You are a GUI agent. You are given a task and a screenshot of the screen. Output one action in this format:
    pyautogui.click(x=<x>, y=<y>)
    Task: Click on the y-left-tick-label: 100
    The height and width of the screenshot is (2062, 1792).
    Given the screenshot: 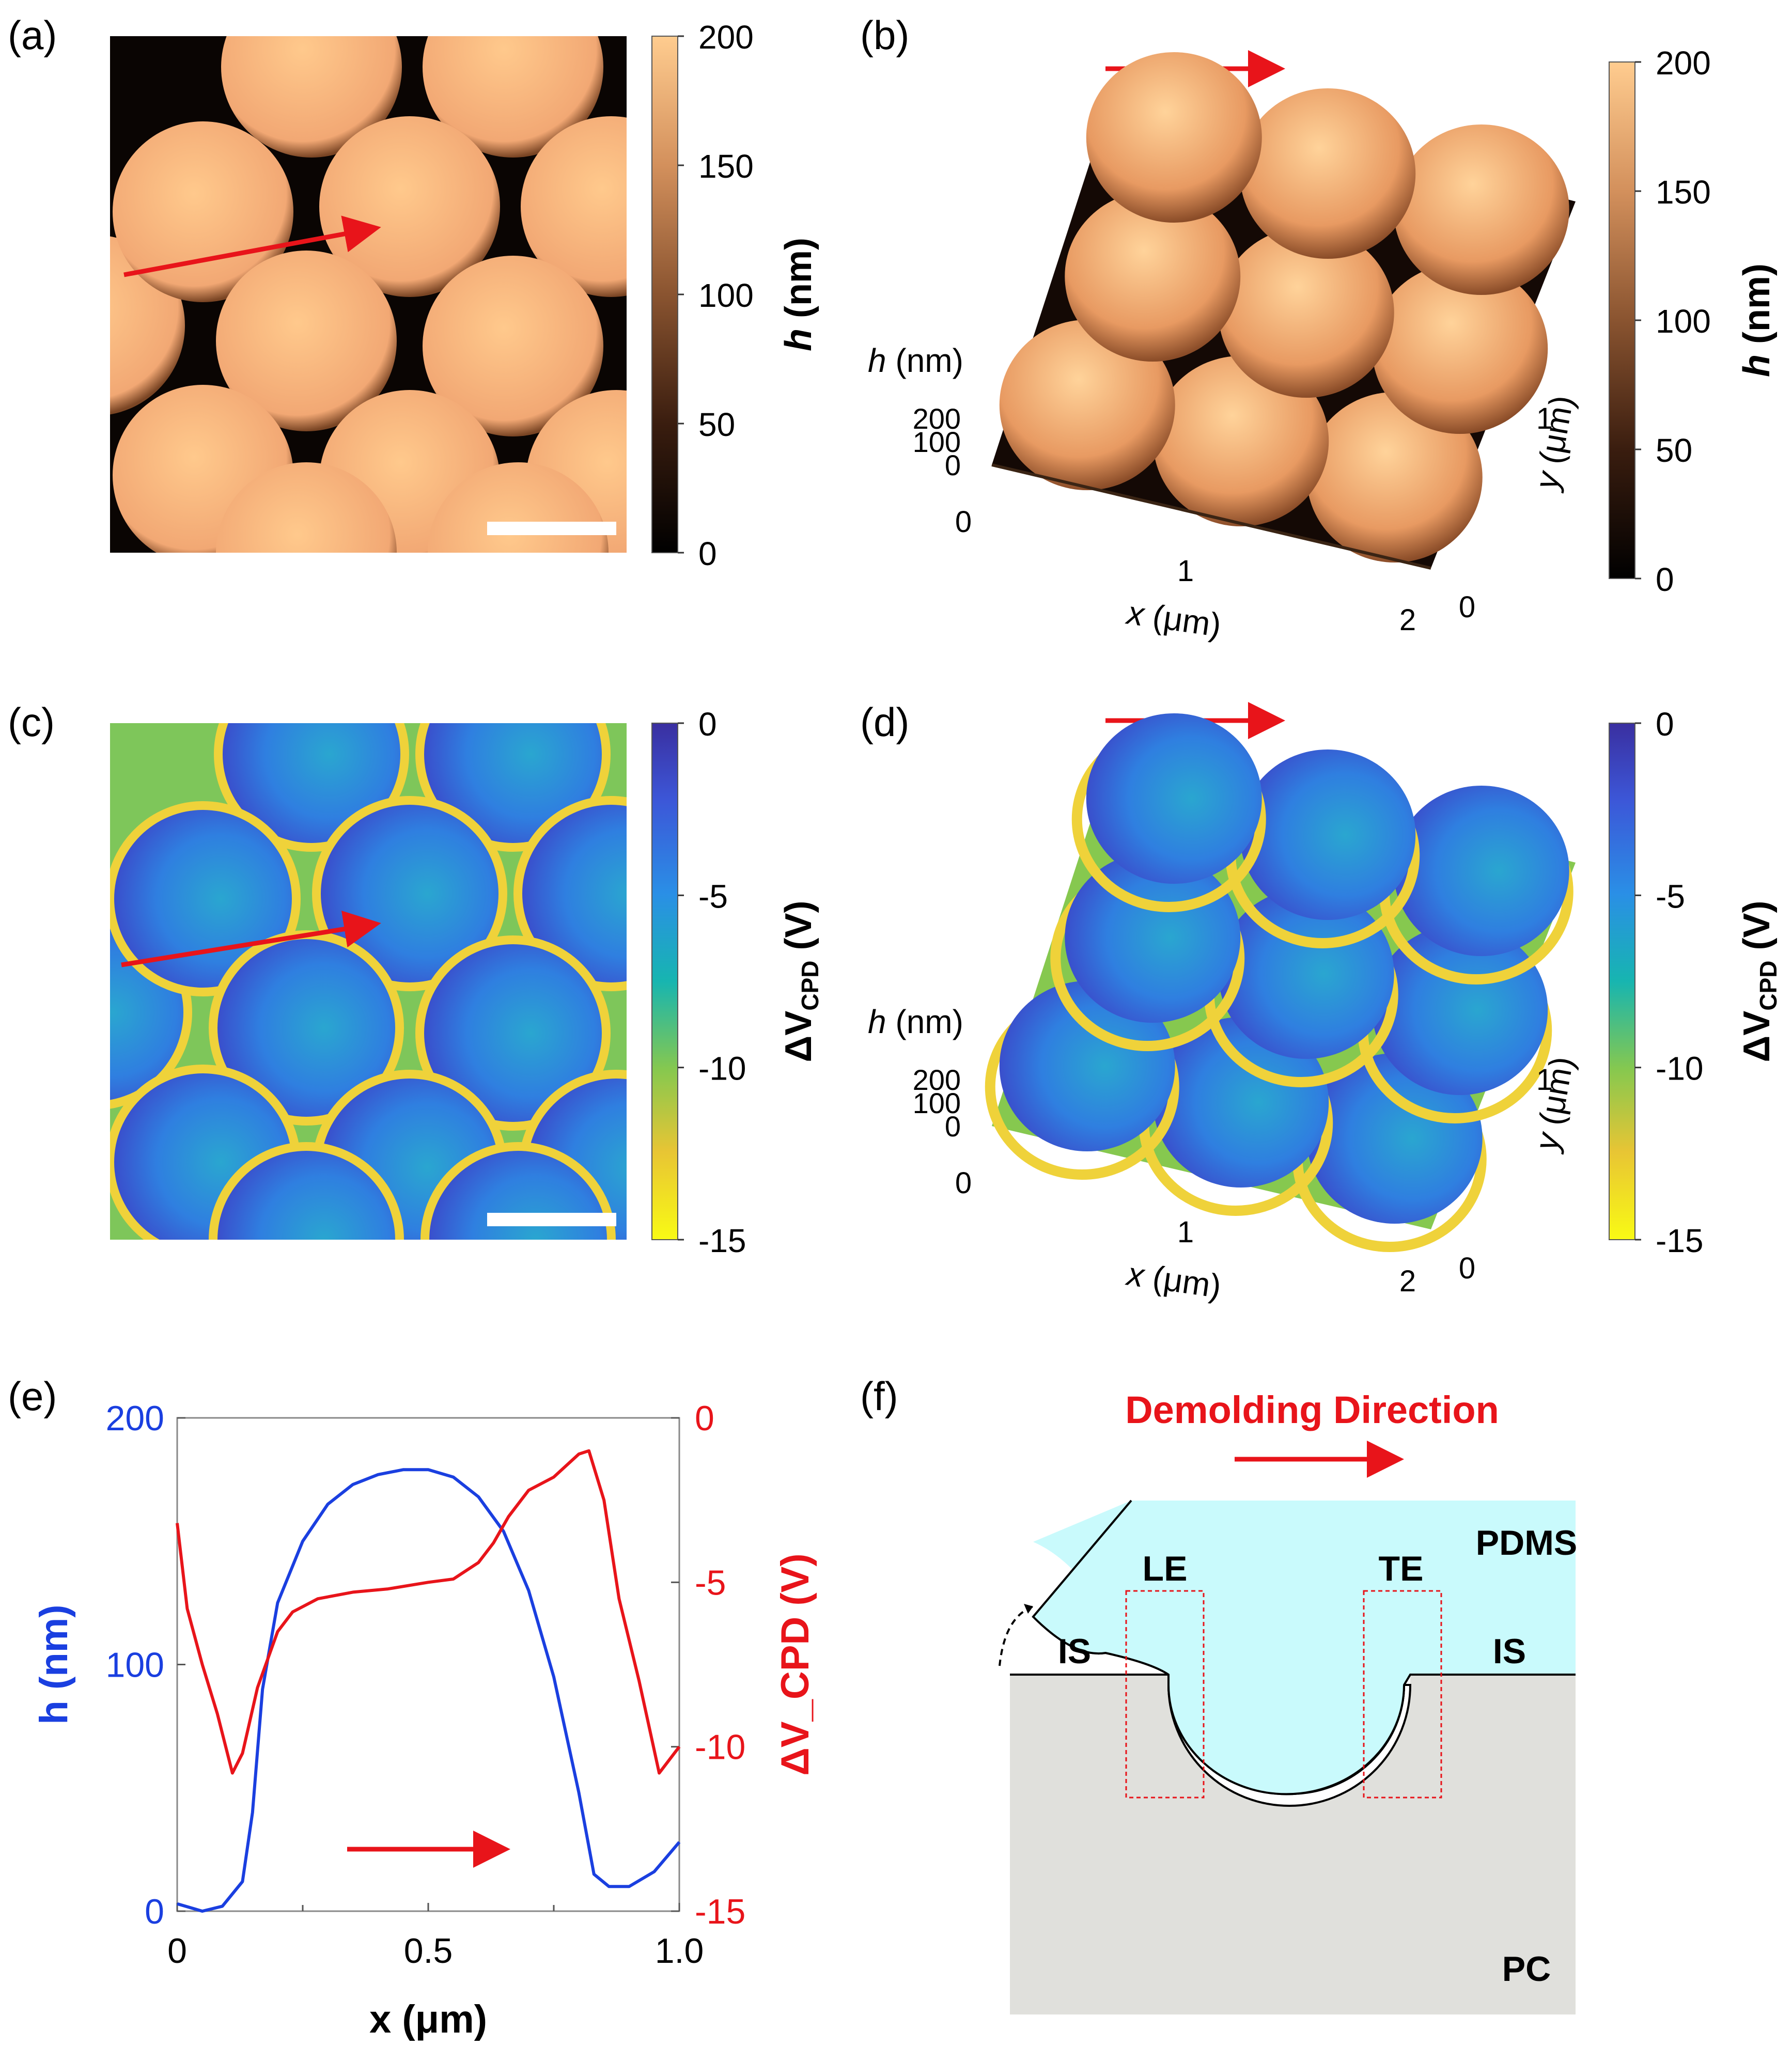 What is the action you would take?
    pyautogui.click(x=135, y=1666)
    